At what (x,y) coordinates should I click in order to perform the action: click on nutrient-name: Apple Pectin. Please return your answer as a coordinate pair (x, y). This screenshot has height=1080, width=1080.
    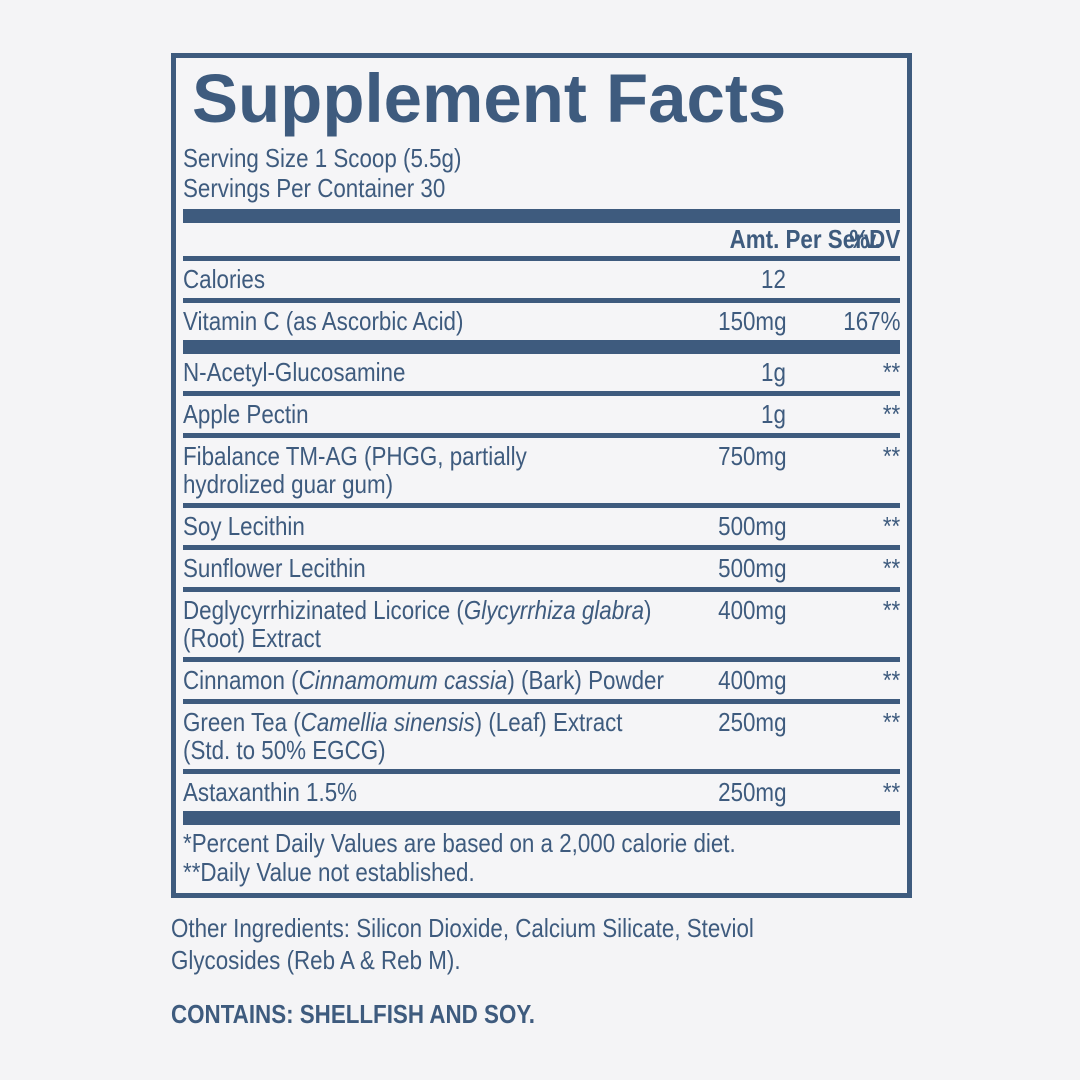
    Looking at the image, I should click on (444, 414).